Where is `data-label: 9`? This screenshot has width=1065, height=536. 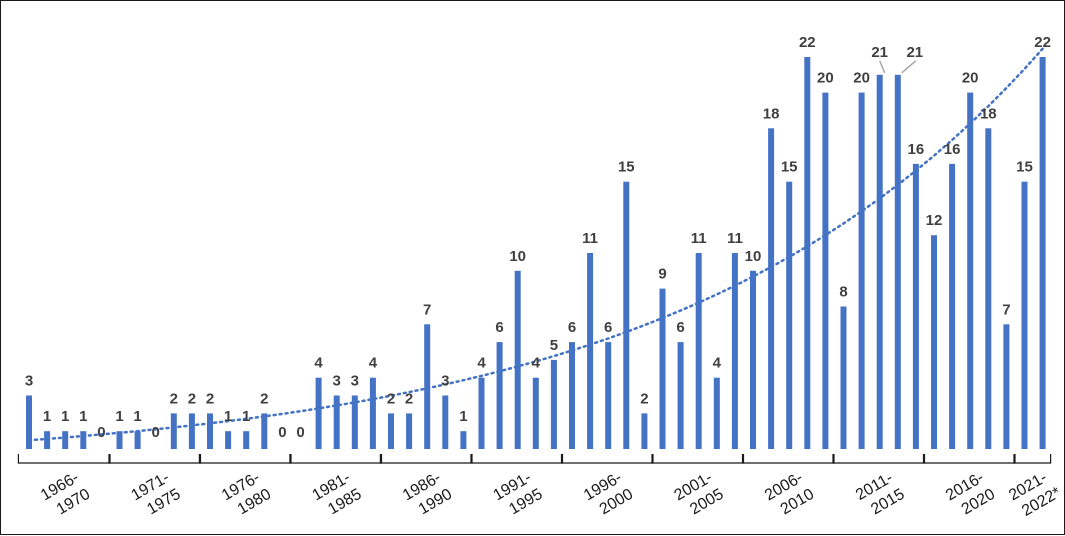
data-label: 9 is located at coordinates (662, 274).